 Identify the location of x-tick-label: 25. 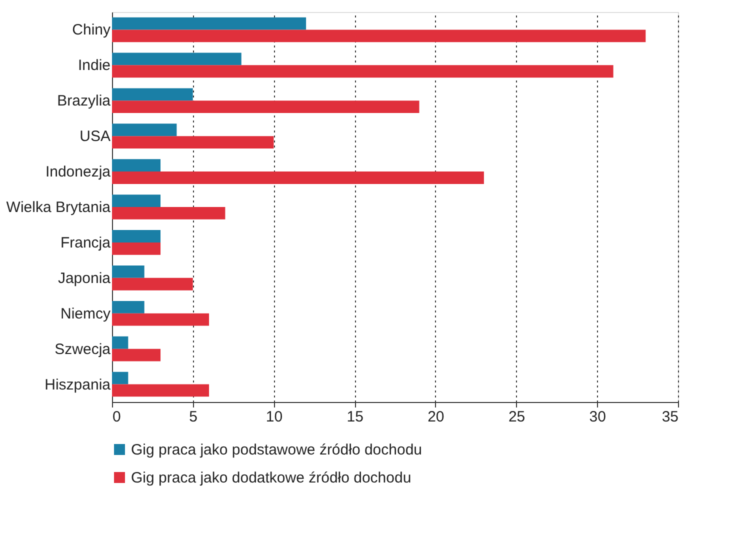
(517, 417).